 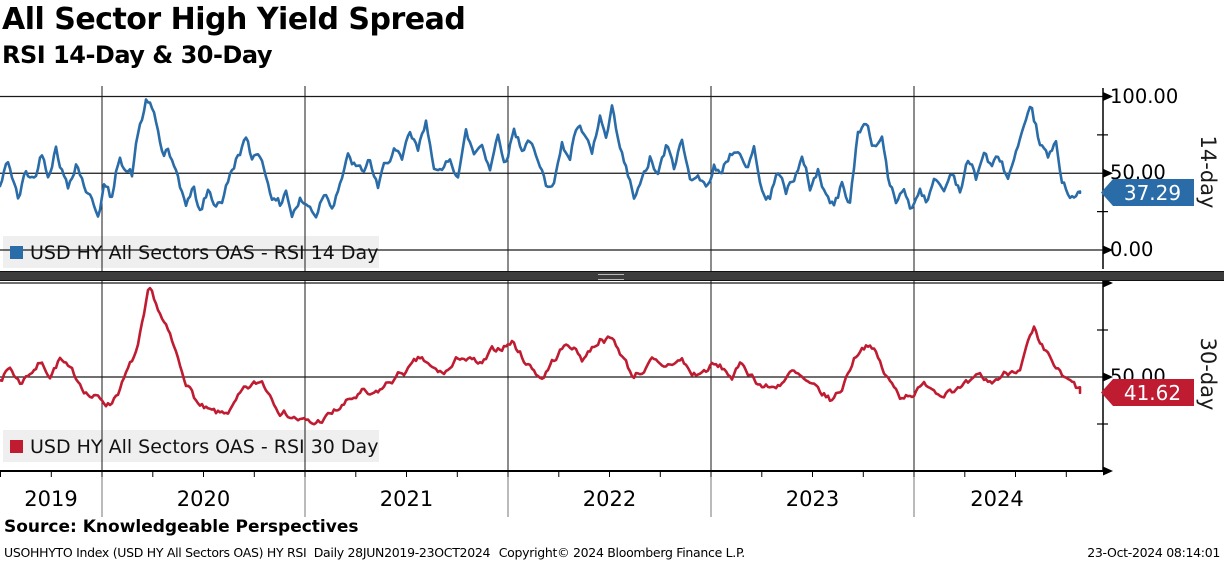 I want to click on rsi30-legend-label: USD HY All Sectors OAS - RSI 30 Day, so click(x=204, y=446).